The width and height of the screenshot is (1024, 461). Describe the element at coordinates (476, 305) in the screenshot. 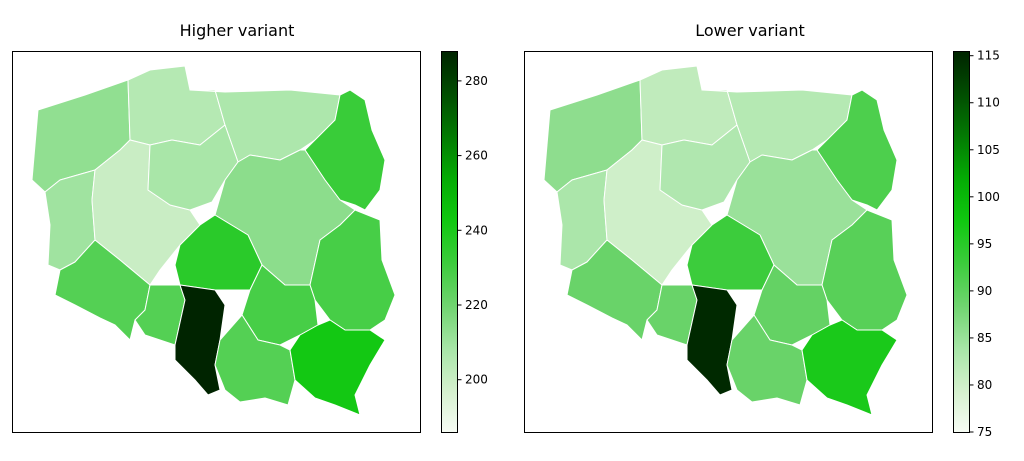

I see `colorbar-tick-label: 220` at that location.